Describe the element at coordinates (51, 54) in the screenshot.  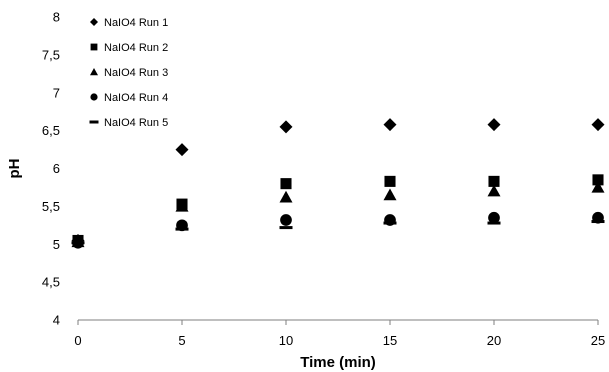
I see `y-tick-label: 7,5` at that location.